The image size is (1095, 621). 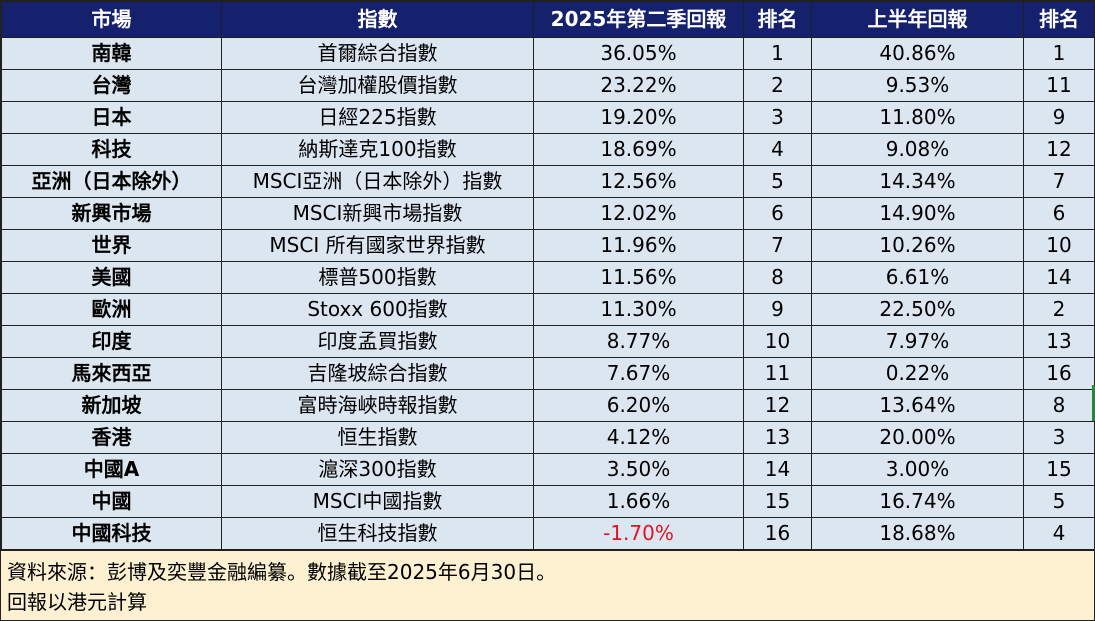 I want to click on cell-market: 馬來西亞, so click(x=111, y=373).